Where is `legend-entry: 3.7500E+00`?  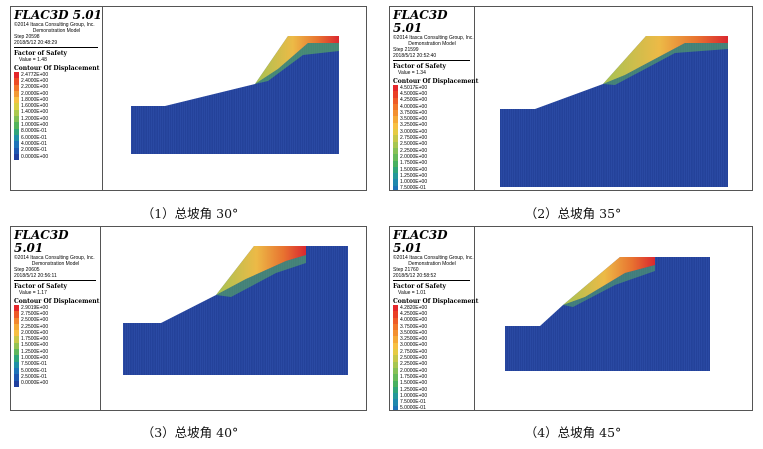 legend-entry: 3.7500E+00 is located at coordinates (433, 327).